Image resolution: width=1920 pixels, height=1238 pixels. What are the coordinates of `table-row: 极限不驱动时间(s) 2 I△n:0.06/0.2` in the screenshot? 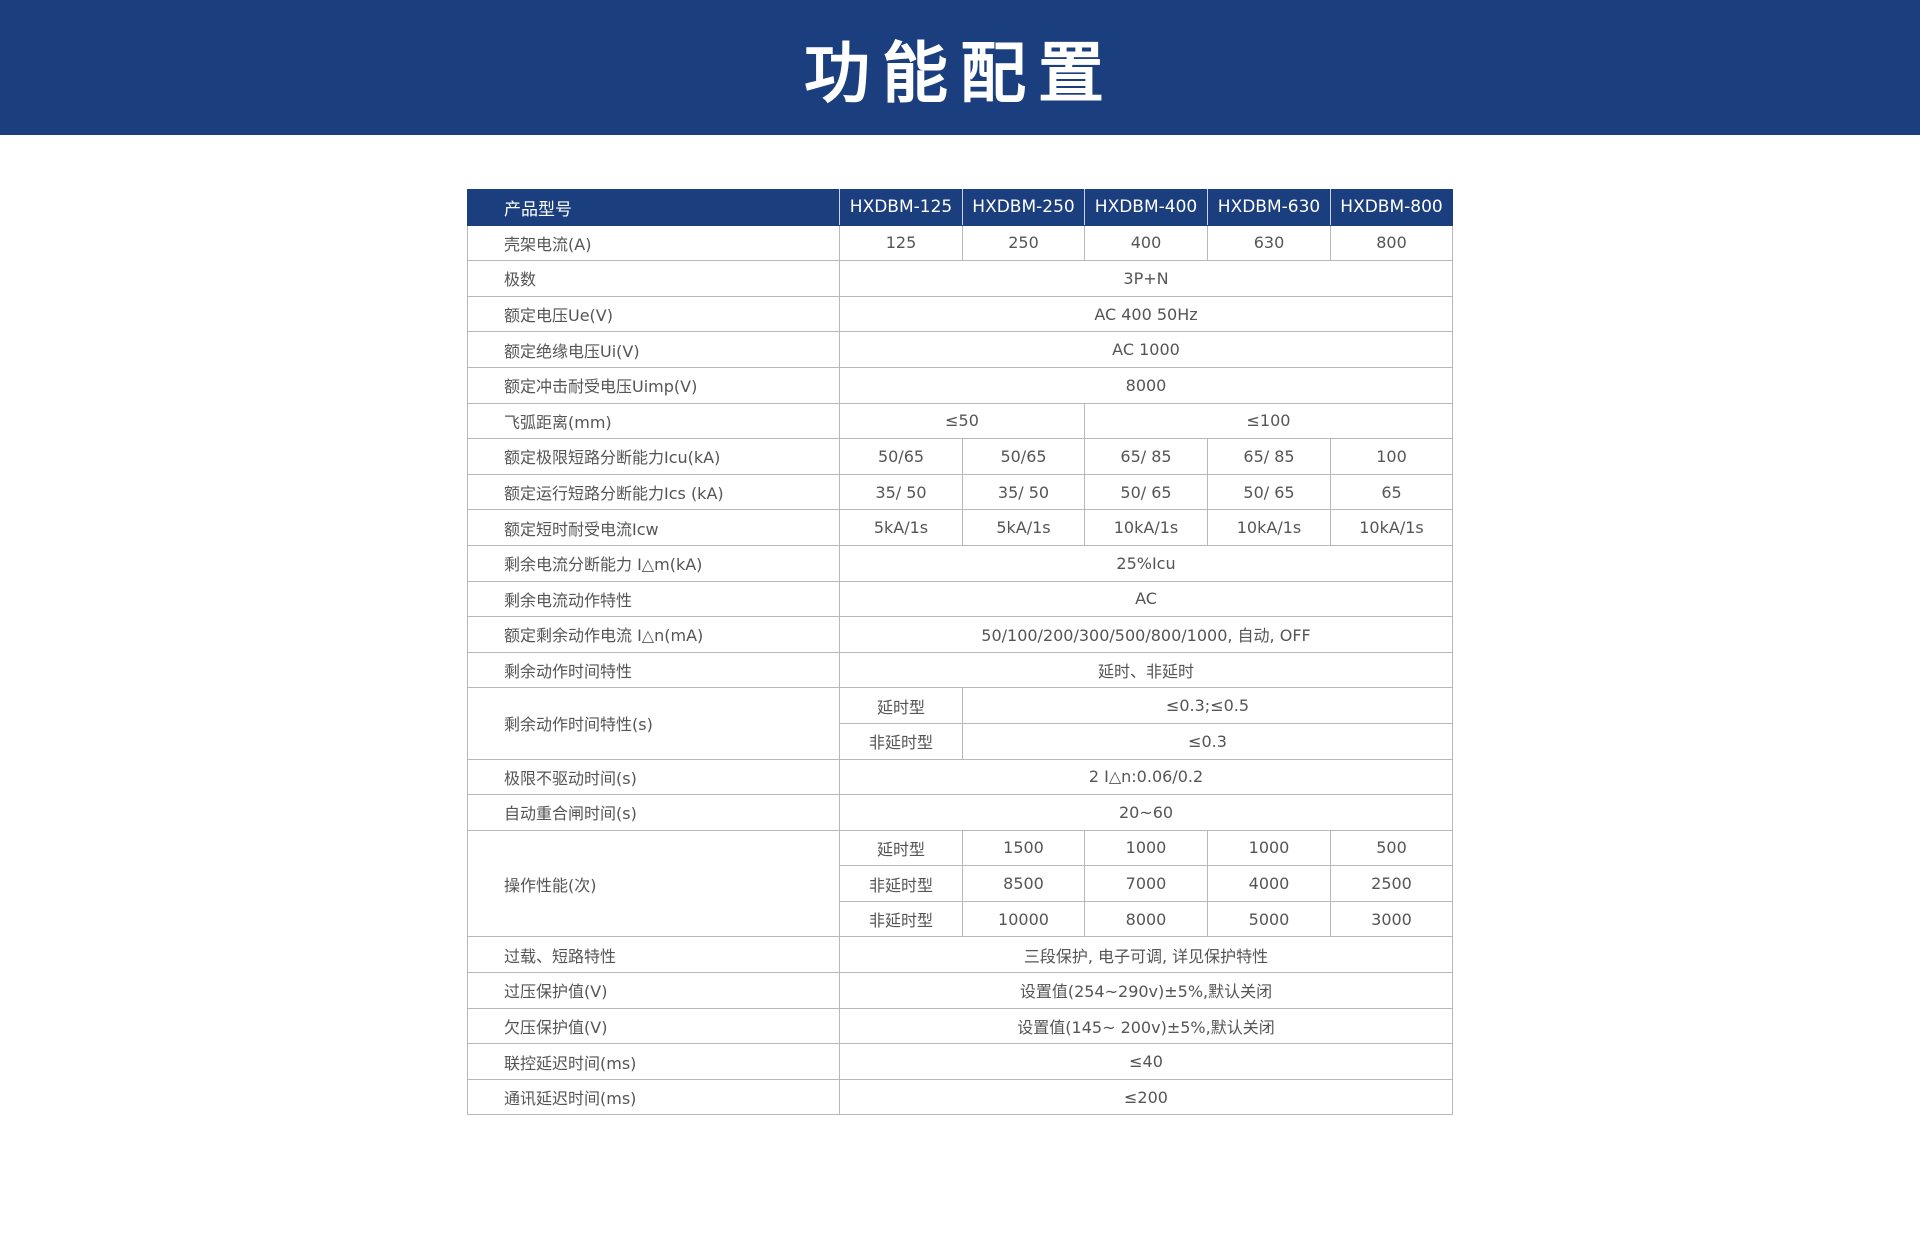 It's located at (960, 777).